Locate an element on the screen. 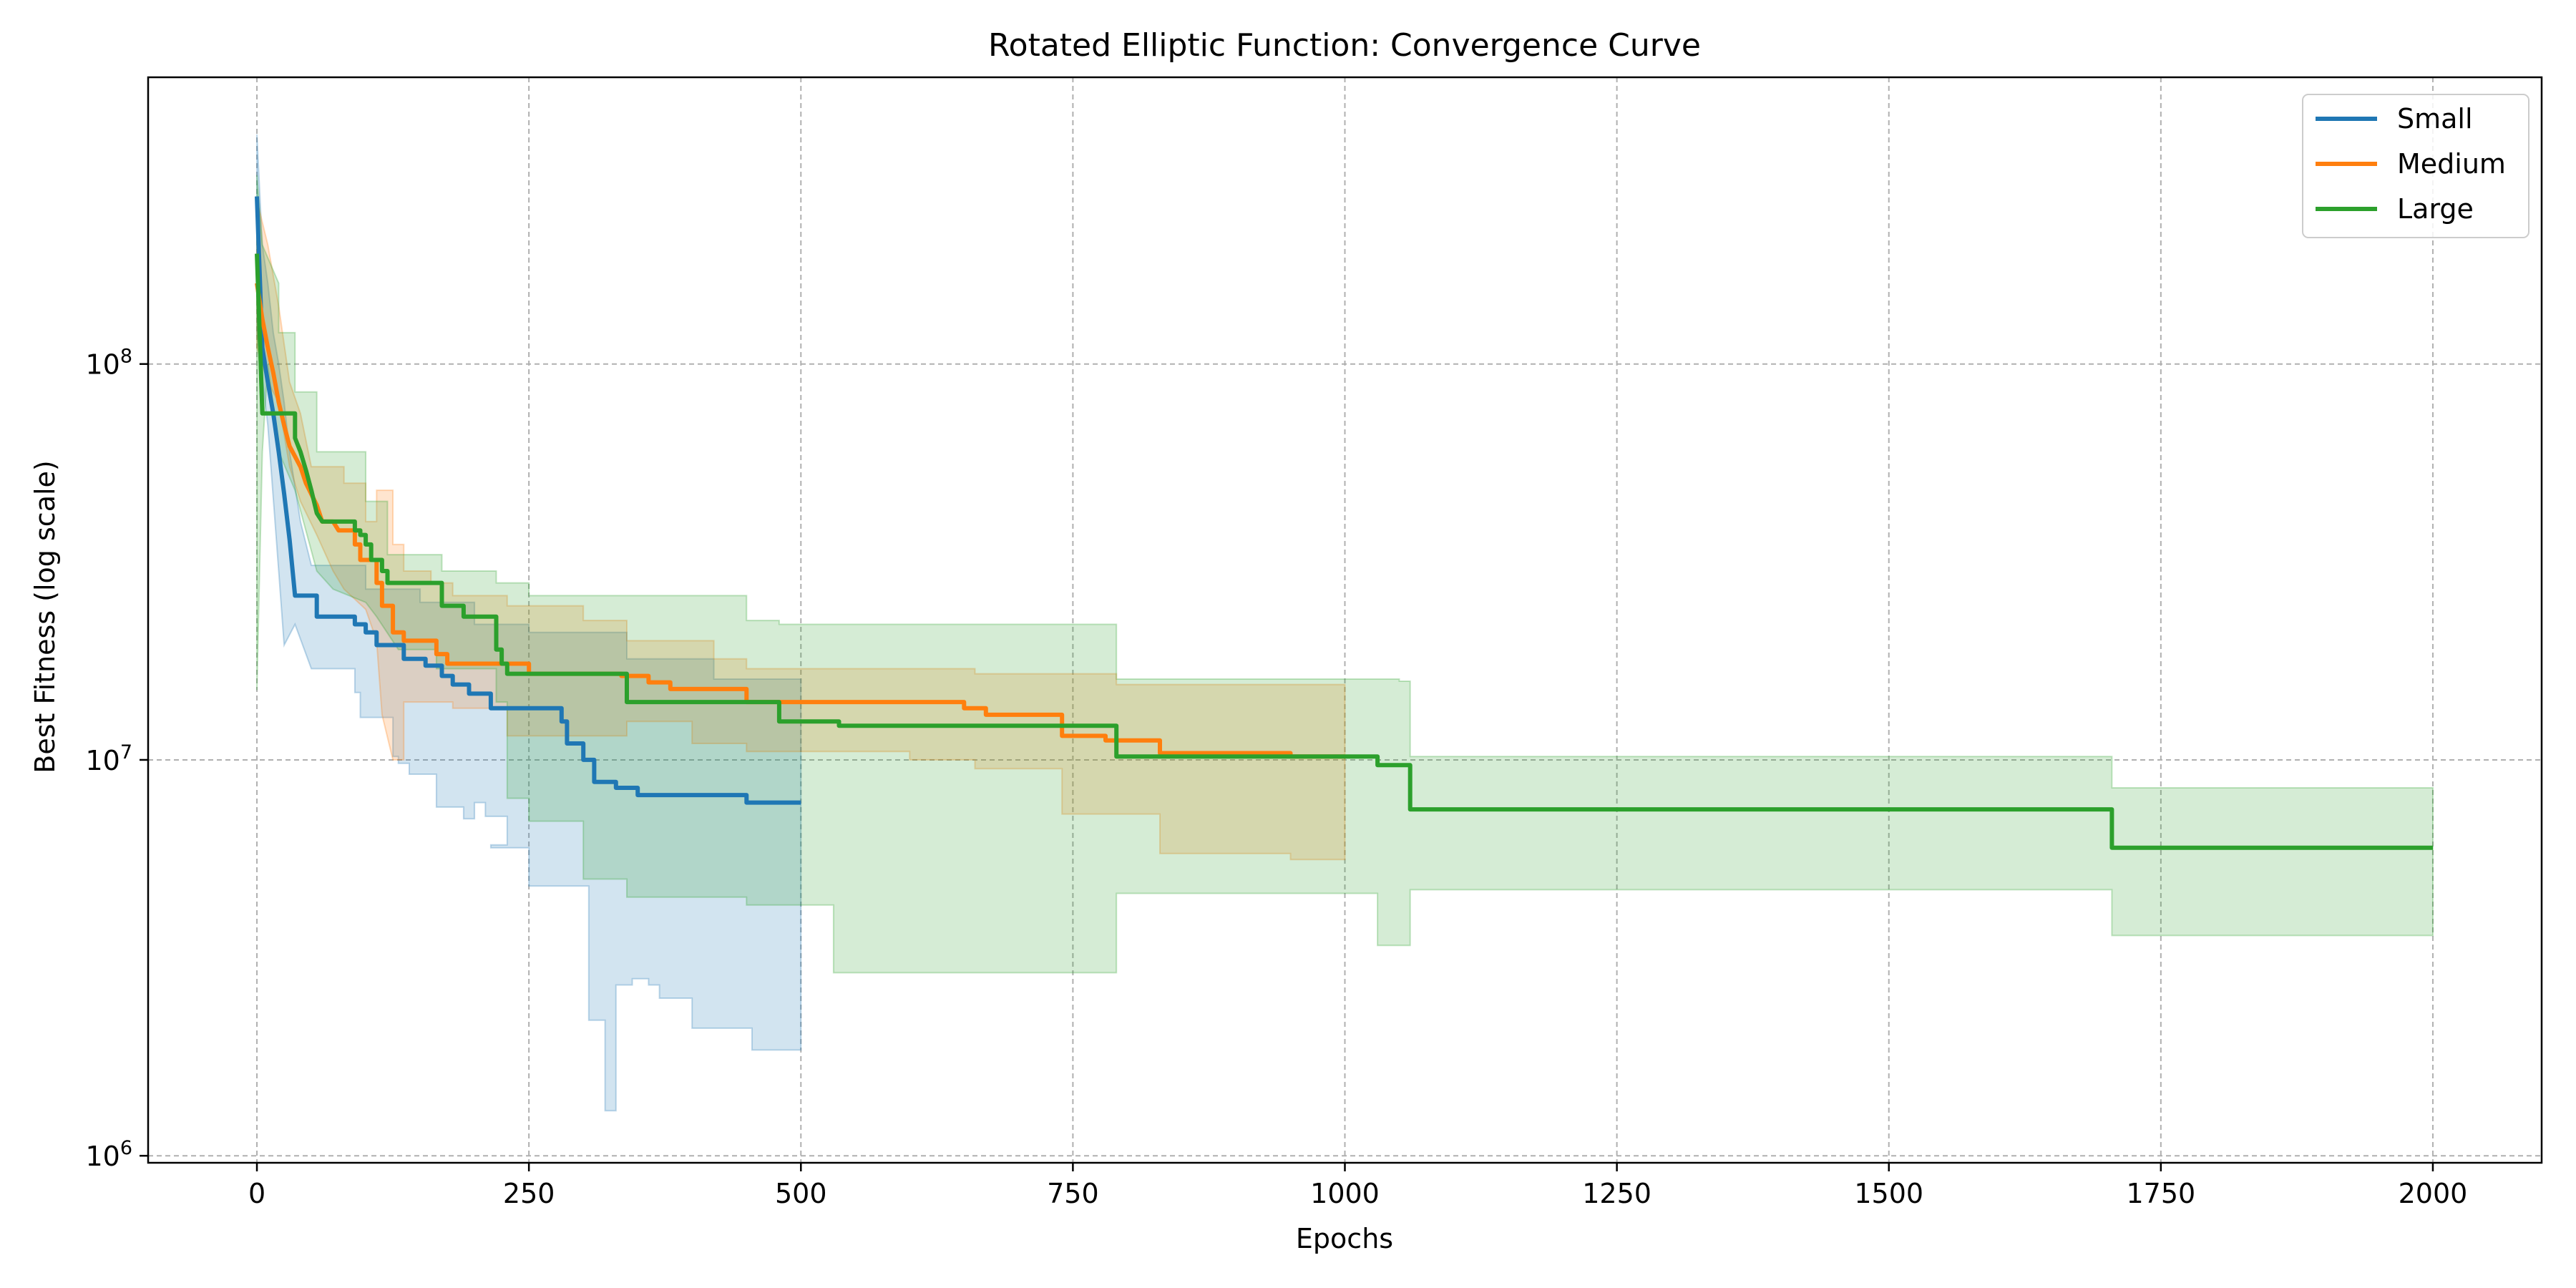 The image size is (2576, 1288). legend-label-small: Small is located at coordinates (2435, 119).